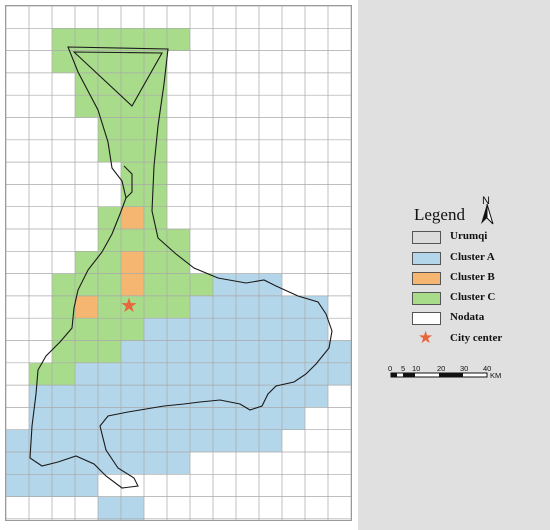 This screenshot has width=550, height=530. What do you see at coordinates (416, 368) in the screenshot?
I see `scale-tick-label: 10` at bounding box center [416, 368].